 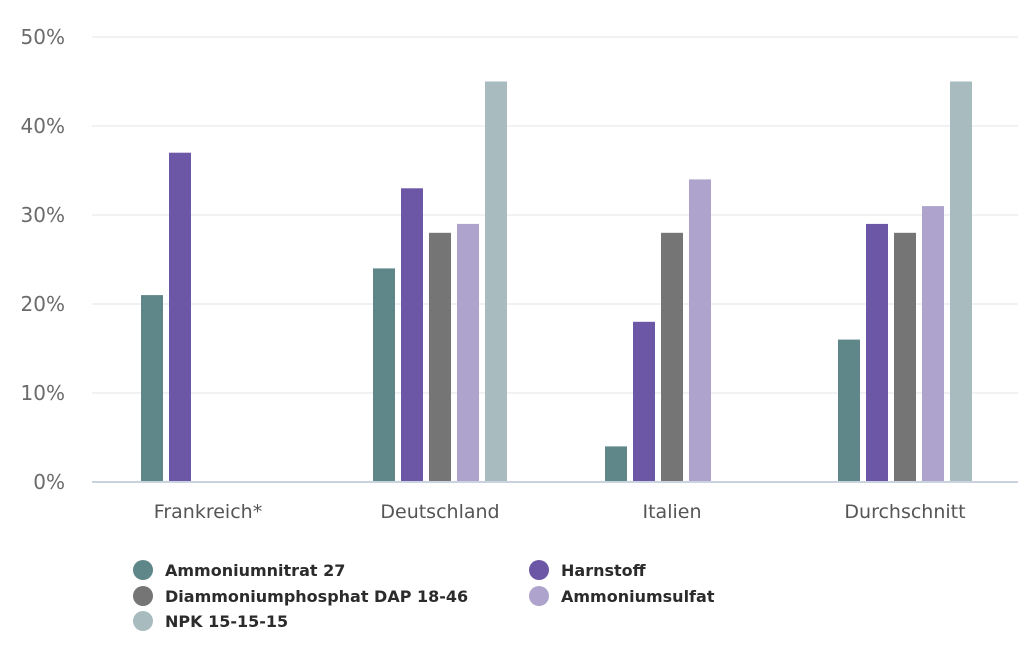 What do you see at coordinates (43, 37) in the screenshot?
I see `y-tick-label: 50%` at bounding box center [43, 37].